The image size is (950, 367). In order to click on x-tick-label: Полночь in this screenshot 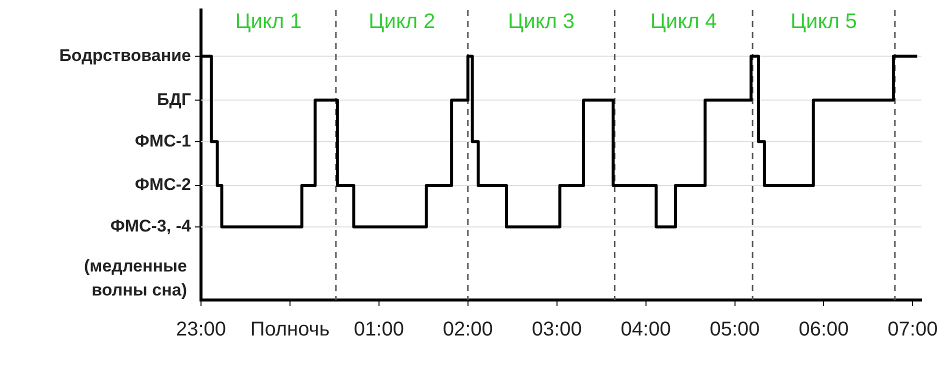, I will do `click(290, 329)`.